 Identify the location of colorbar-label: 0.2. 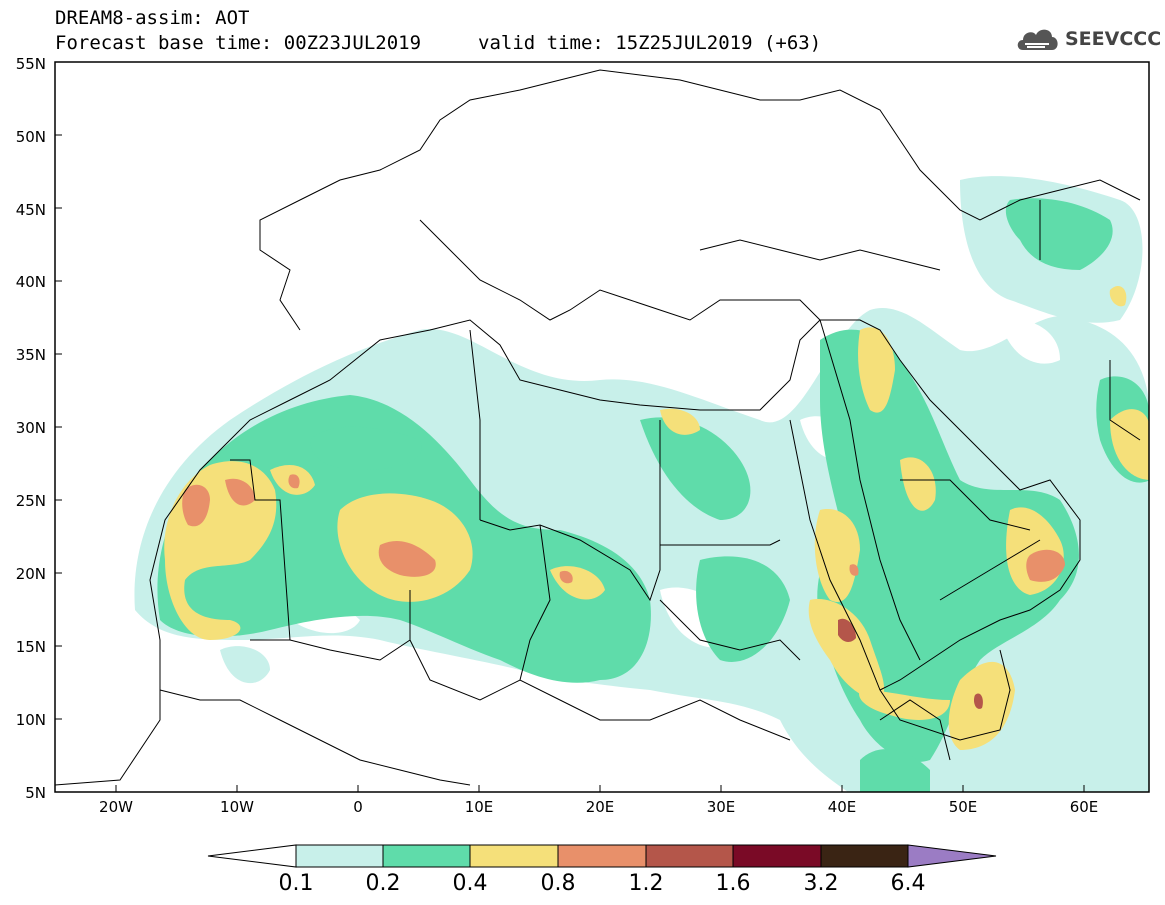
(383, 883).